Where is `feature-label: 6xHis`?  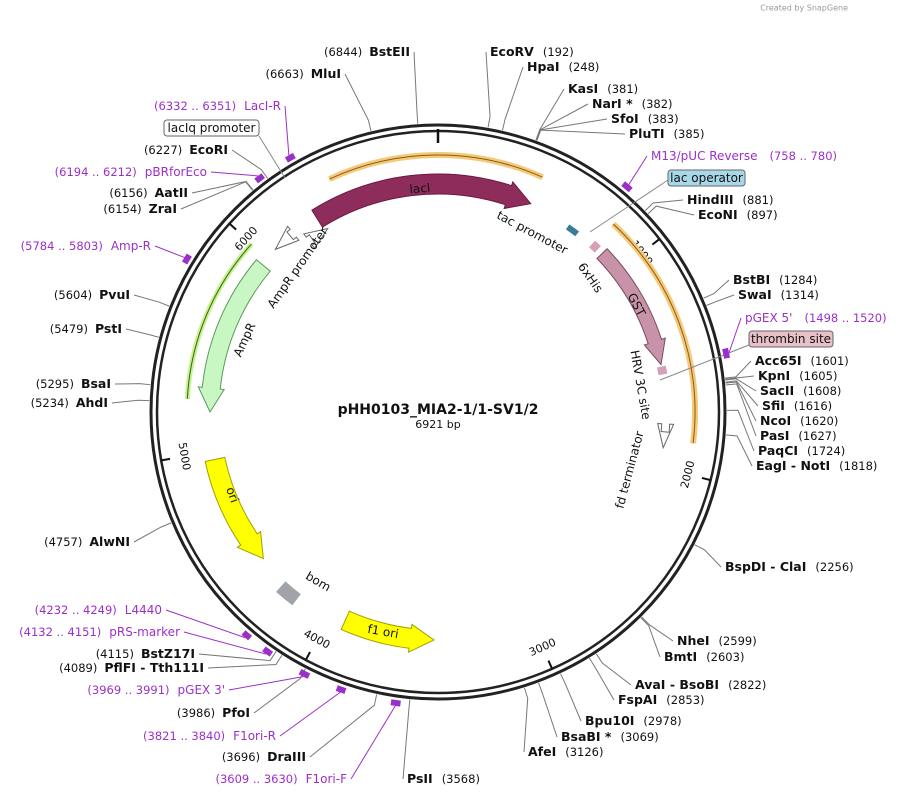
feature-label: 6xHis is located at coordinates (590, 277).